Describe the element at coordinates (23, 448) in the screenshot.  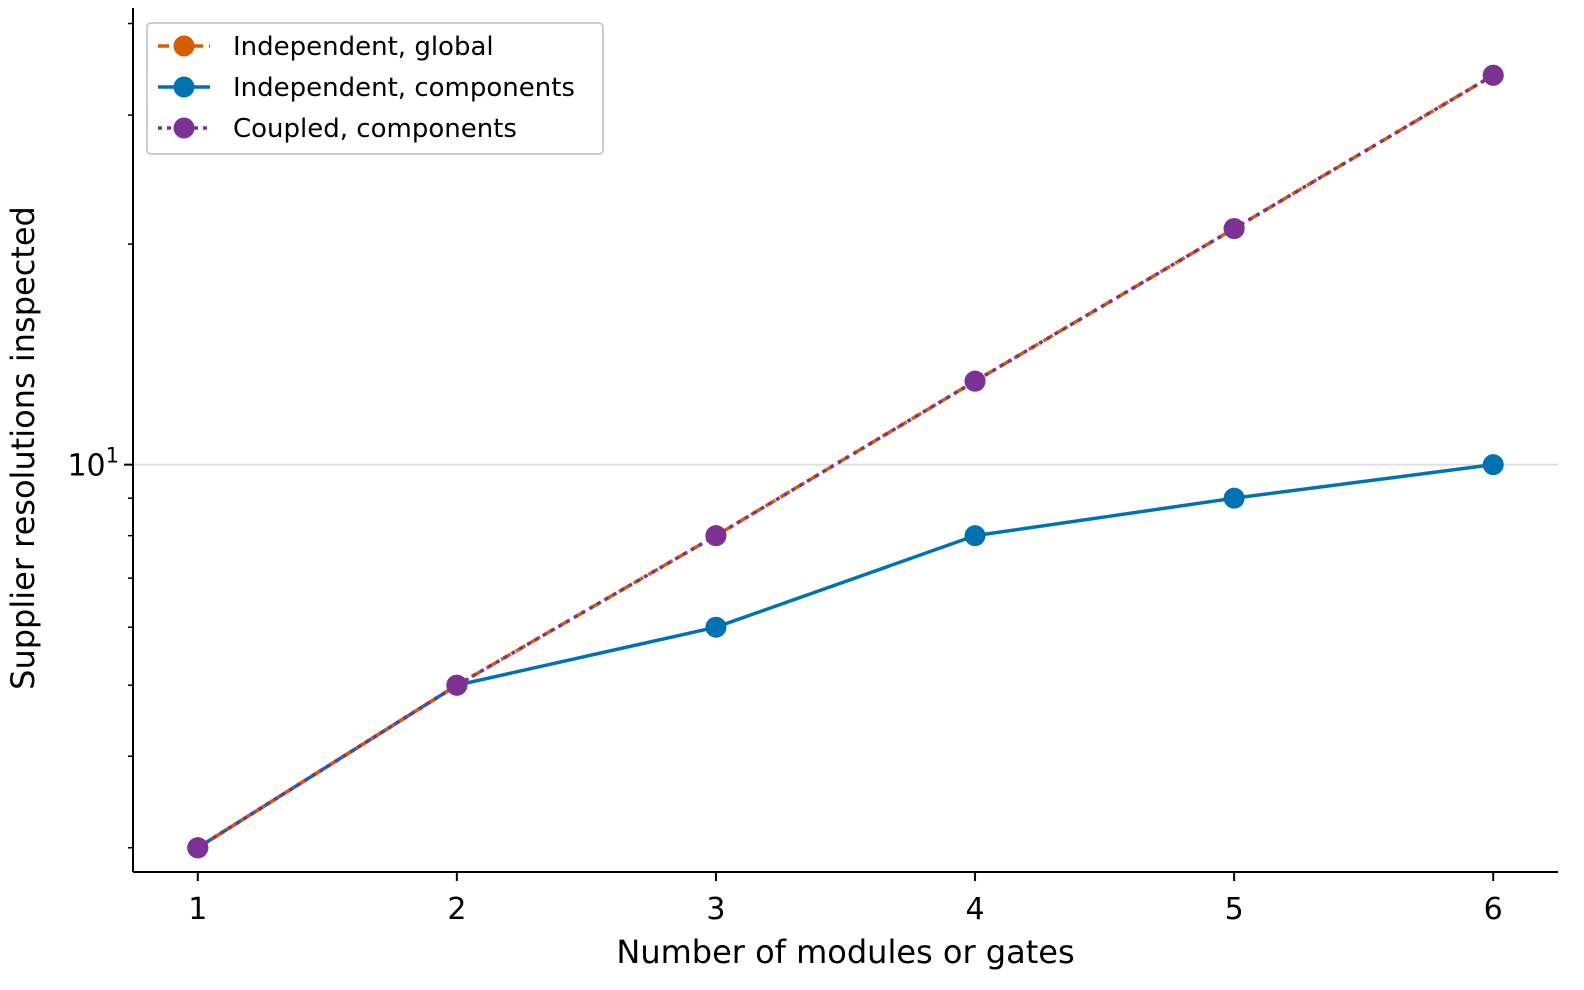
I see `y-axis-label: Supplier resolutions inspected` at that location.